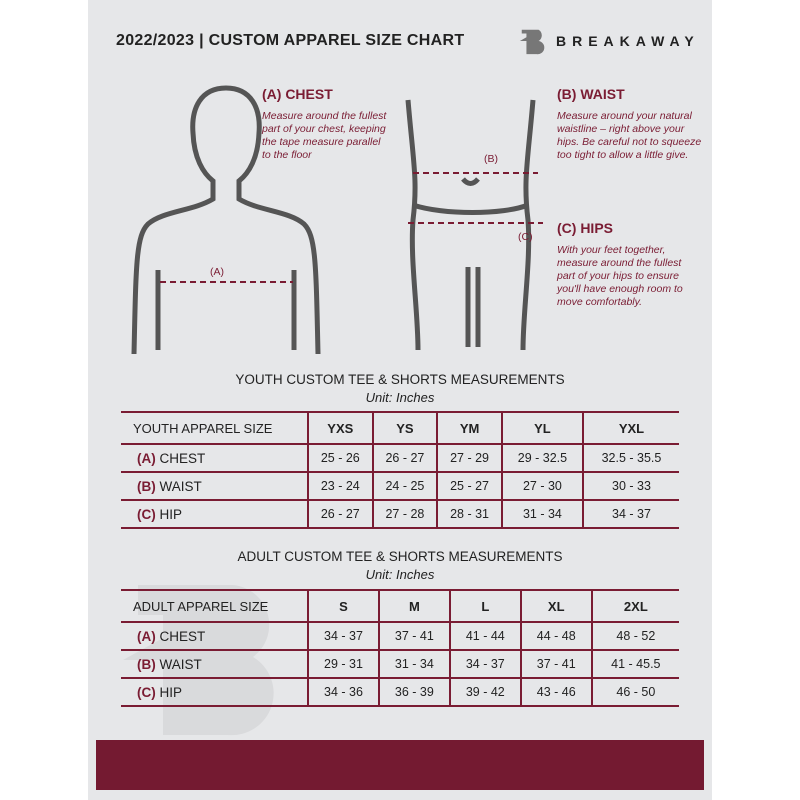 This screenshot has height=800, width=800. Describe the element at coordinates (541, 486) in the screenshot. I see `measurement-value: 27 - 30` at that location.